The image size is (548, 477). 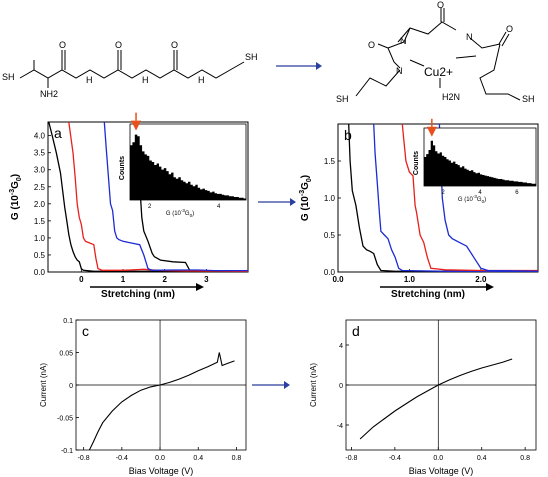 I want to click on y-tick-label-a-7: 3.5, so click(x=40, y=153).